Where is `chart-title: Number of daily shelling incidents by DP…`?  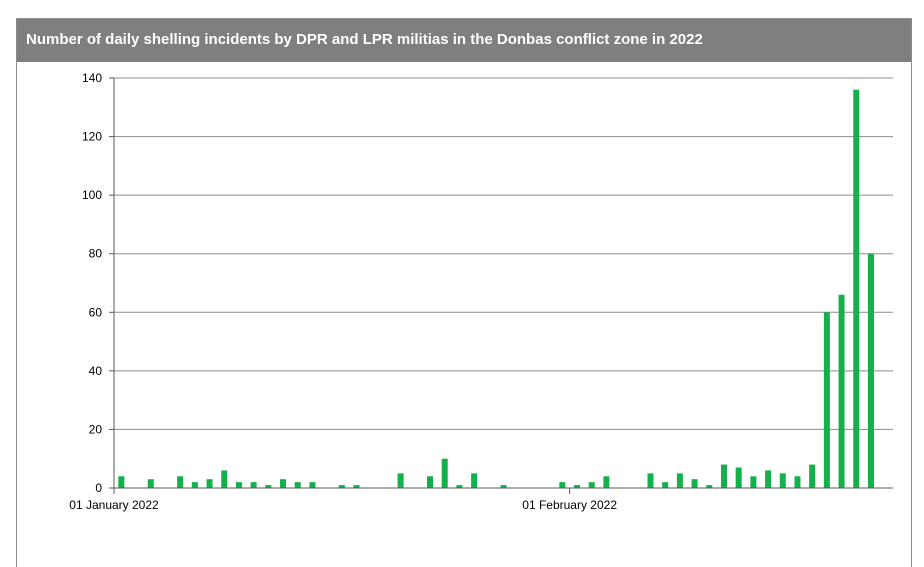 chart-title: Number of daily shelling incidents by DP… is located at coordinates (364, 39).